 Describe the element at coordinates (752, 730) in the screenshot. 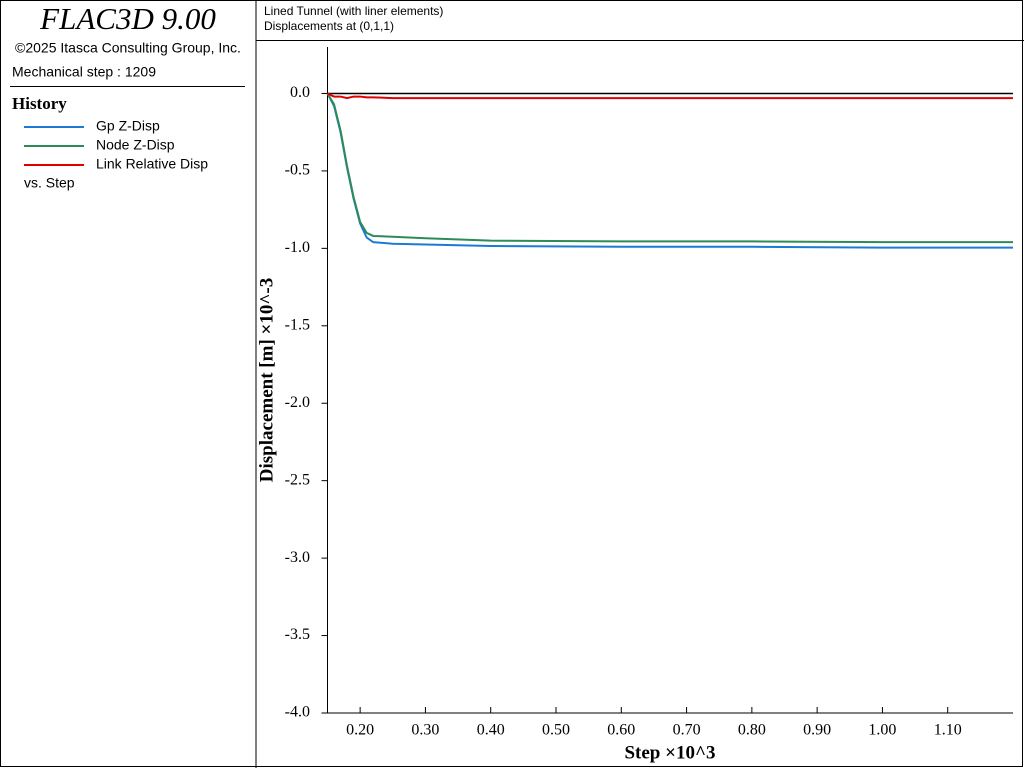

I see `x-tick-label: 0.80` at that location.